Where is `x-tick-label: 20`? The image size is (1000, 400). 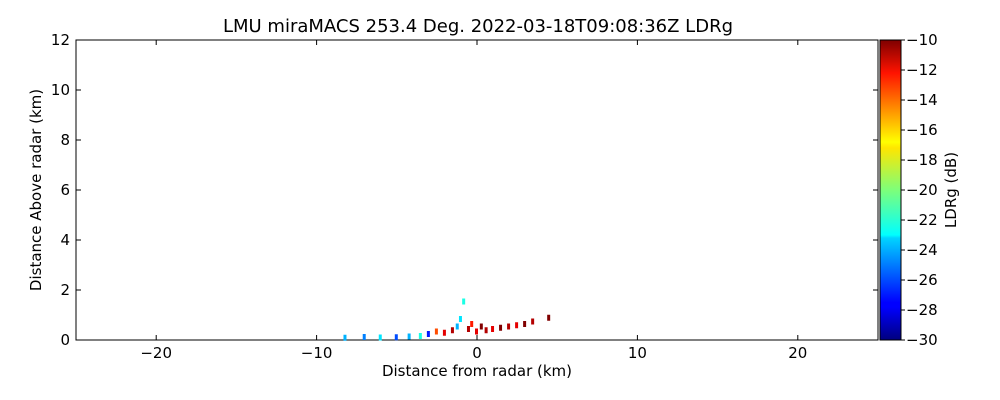
x-tick-label: 20 is located at coordinates (797, 353).